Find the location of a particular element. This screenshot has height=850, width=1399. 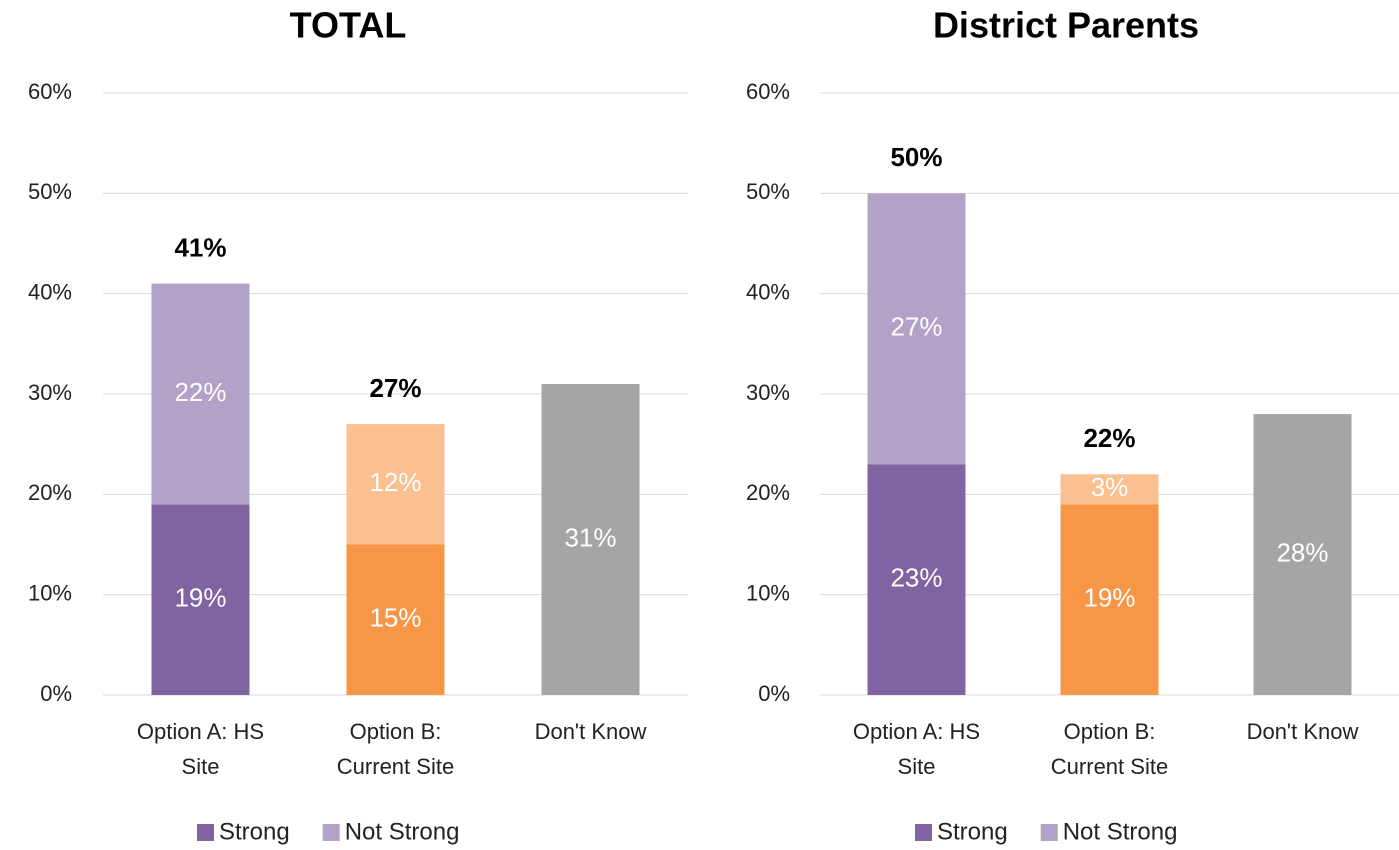

segment-label: 31% is located at coordinates (590, 537).